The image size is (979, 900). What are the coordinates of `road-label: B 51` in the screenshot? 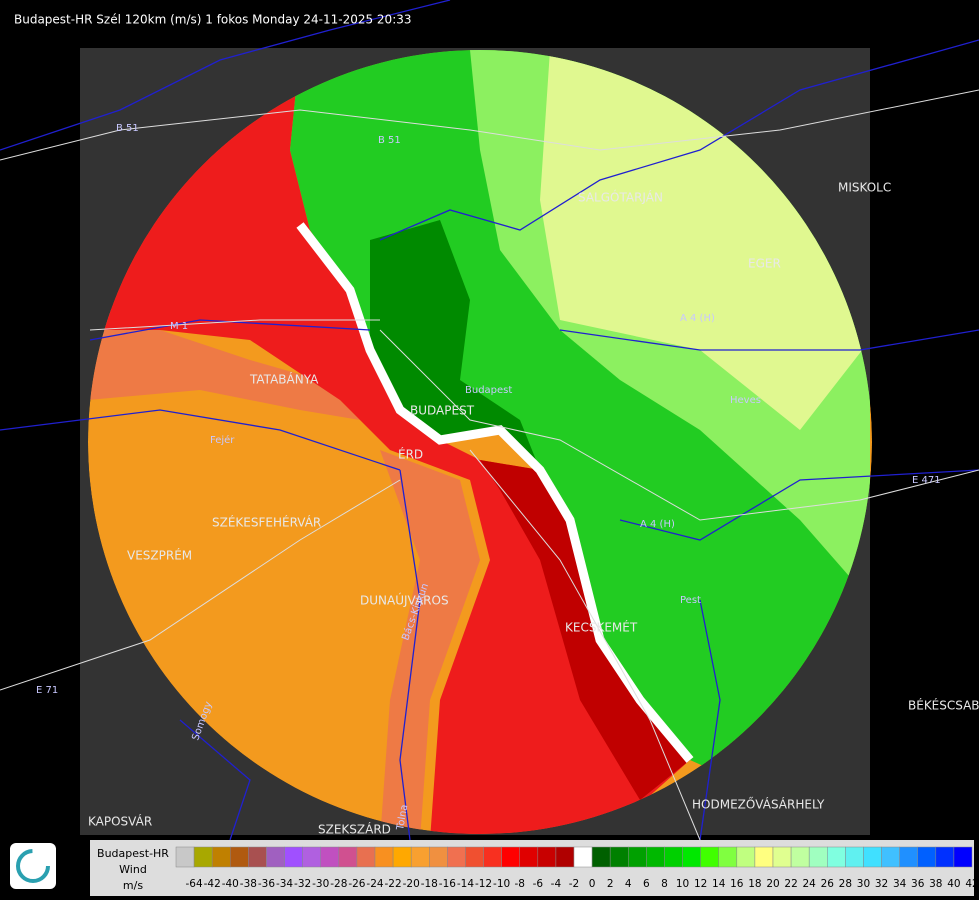 It's located at (127, 128).